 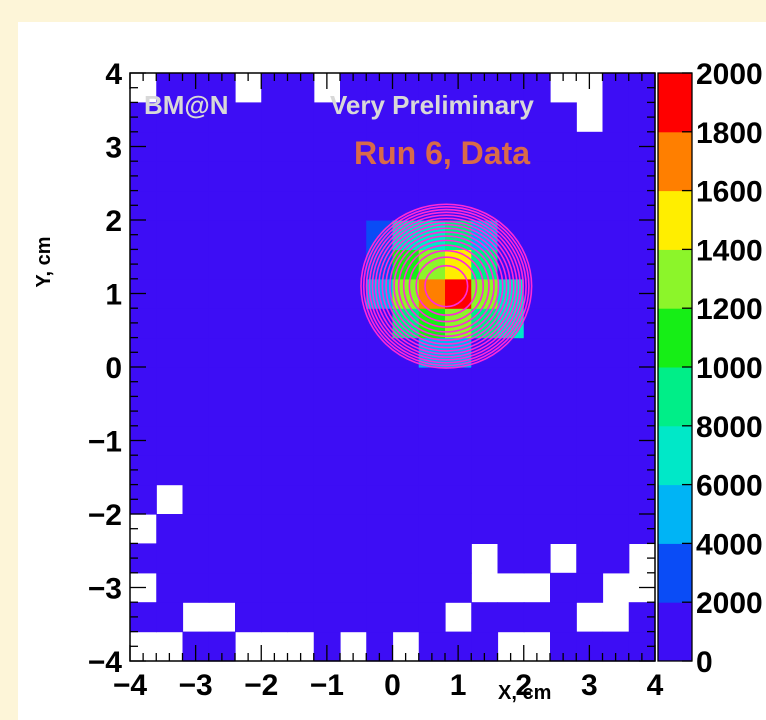 What do you see at coordinates (729, 544) in the screenshot?
I see `colorbar-tick-label: 4000` at bounding box center [729, 544].